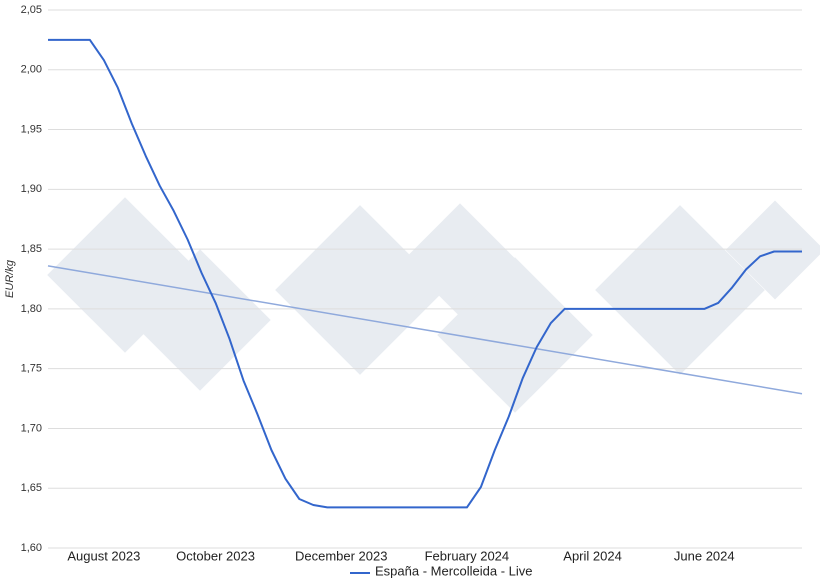  What do you see at coordinates (454, 570) in the screenshot?
I see `legend-label: España - Mercolleida - Live` at bounding box center [454, 570].